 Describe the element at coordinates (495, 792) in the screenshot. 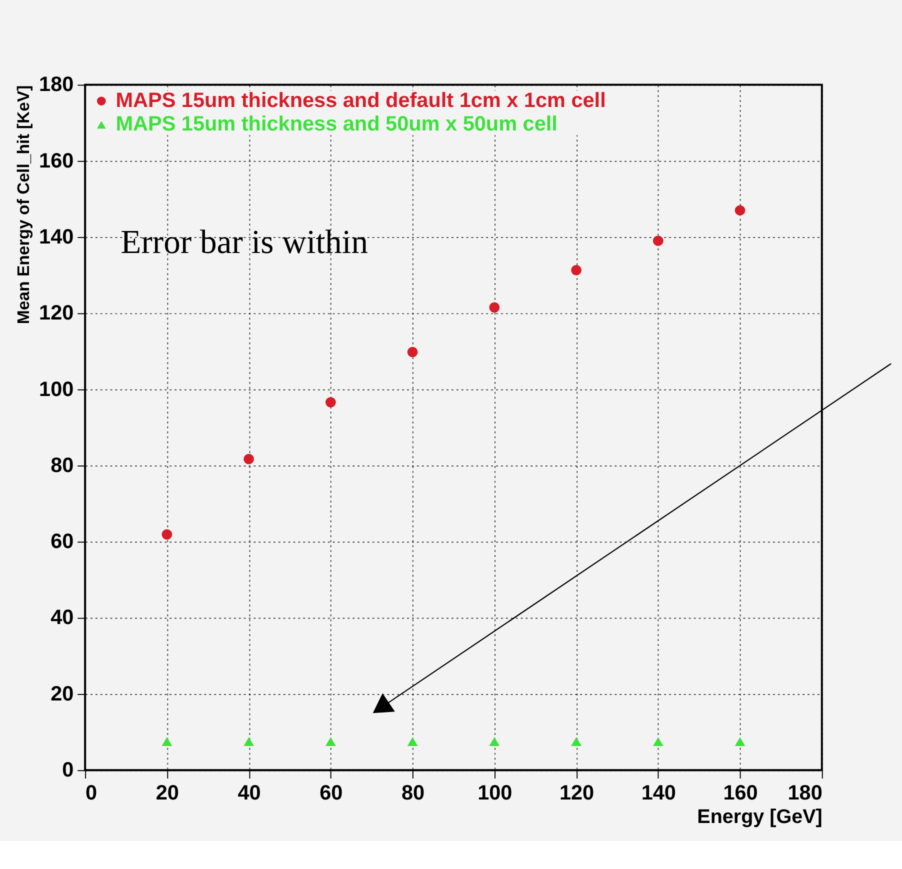

I see `x-tick-label: 100` at that location.